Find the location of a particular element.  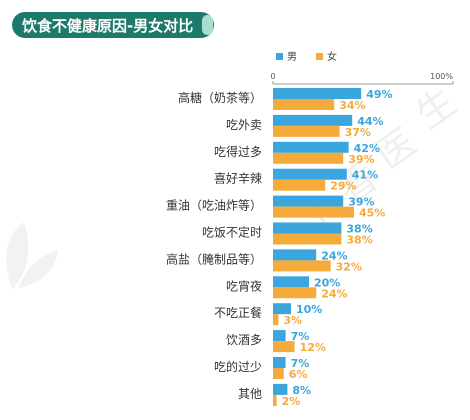

data-label: 2% is located at coordinates (291, 401).